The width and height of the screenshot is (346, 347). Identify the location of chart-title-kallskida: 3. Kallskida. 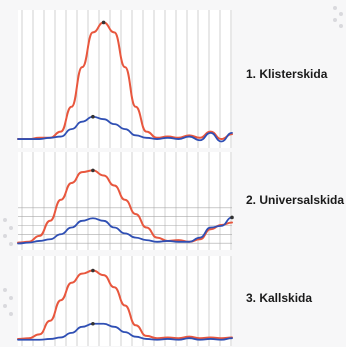
(279, 298).